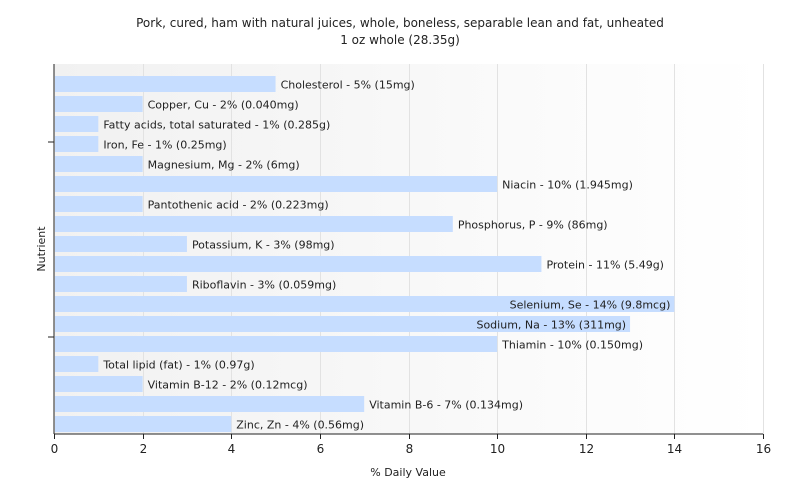  I want to click on bar-label: Selenium, Se - 14% (9.8mcg), so click(590, 305).